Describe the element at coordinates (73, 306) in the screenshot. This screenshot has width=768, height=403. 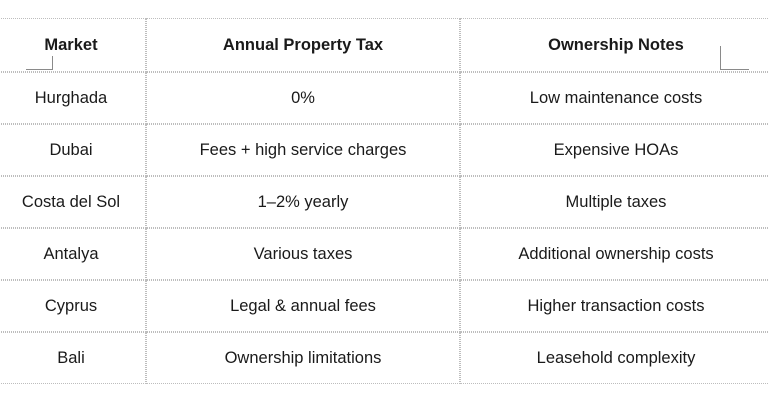
I see `cell-market: Cyprus` at that location.